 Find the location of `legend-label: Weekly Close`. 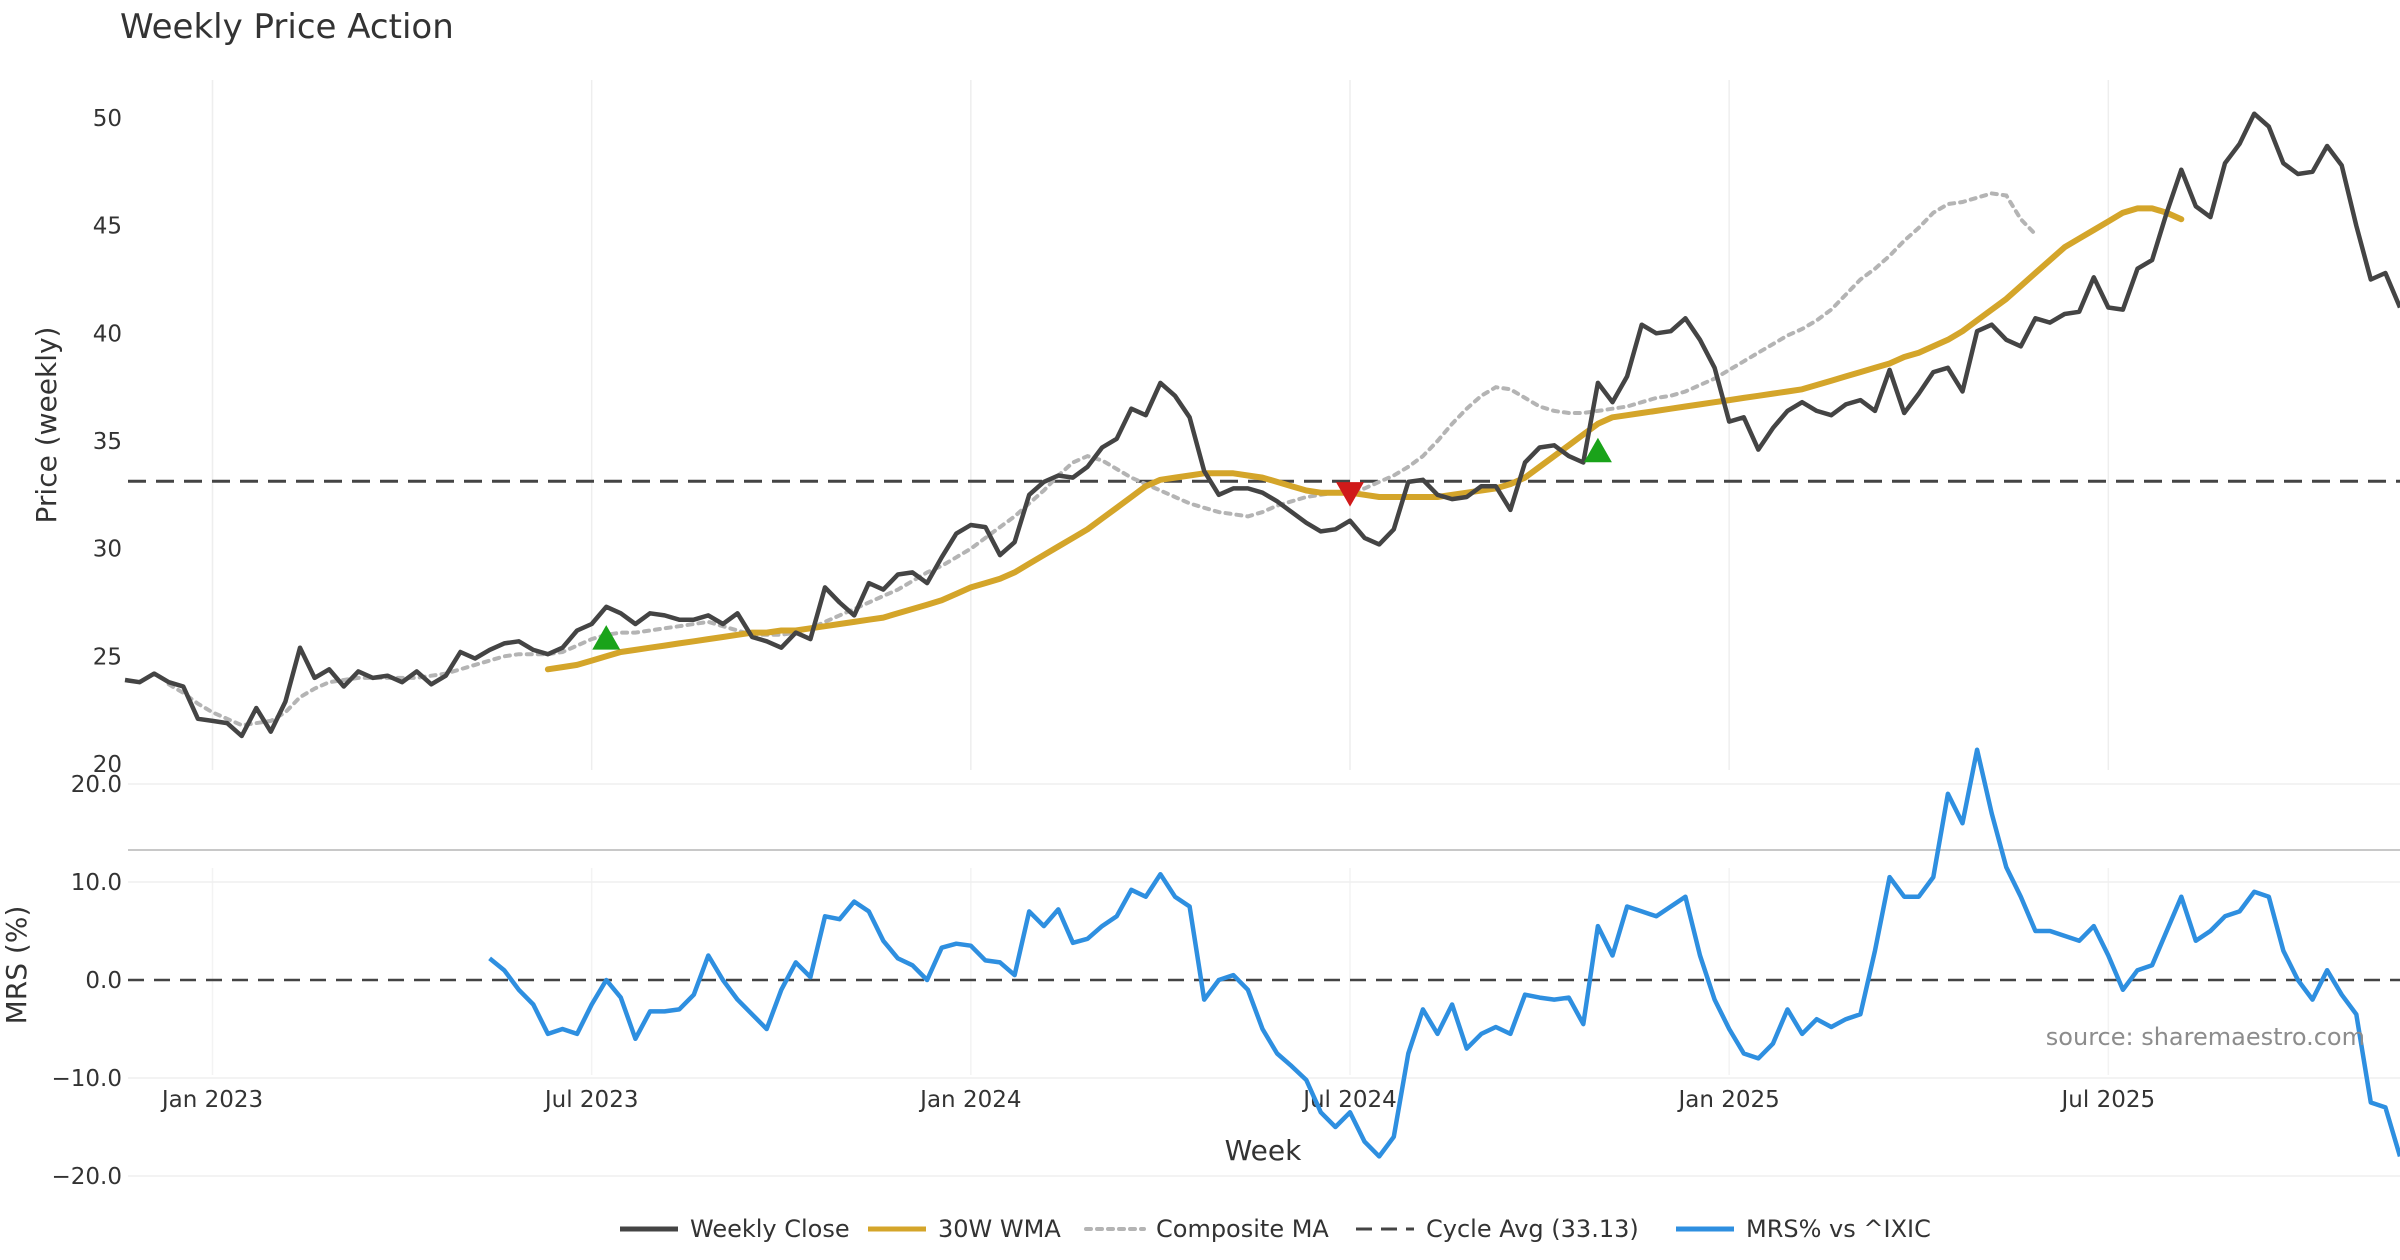

legend-label: Weekly Close is located at coordinates (770, 1229).